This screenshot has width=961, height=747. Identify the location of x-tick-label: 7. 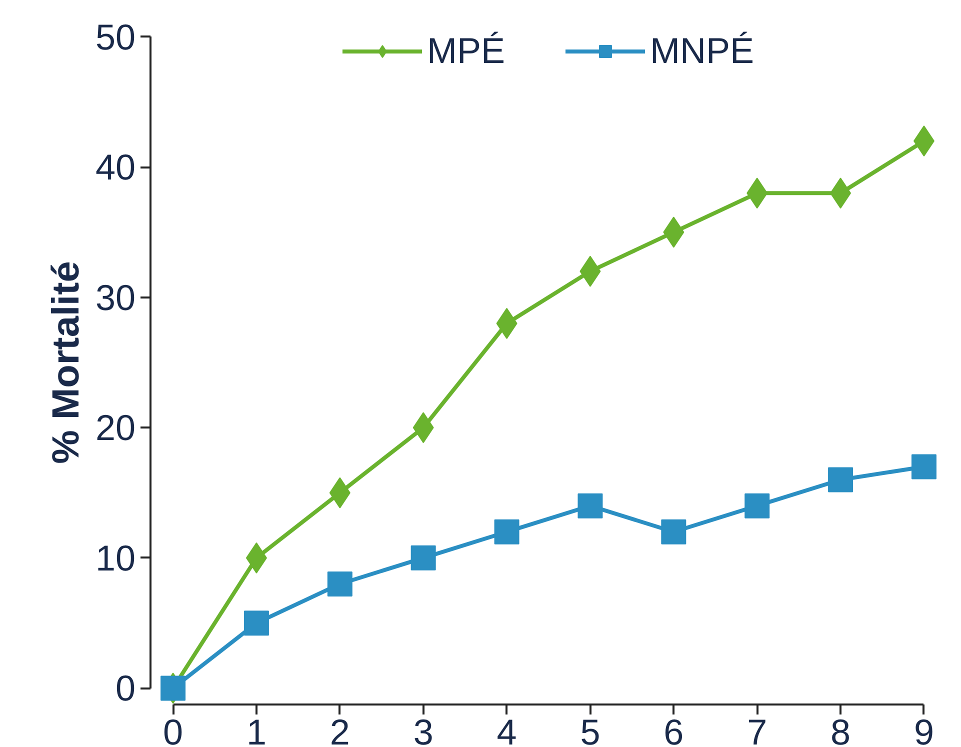
(757, 729).